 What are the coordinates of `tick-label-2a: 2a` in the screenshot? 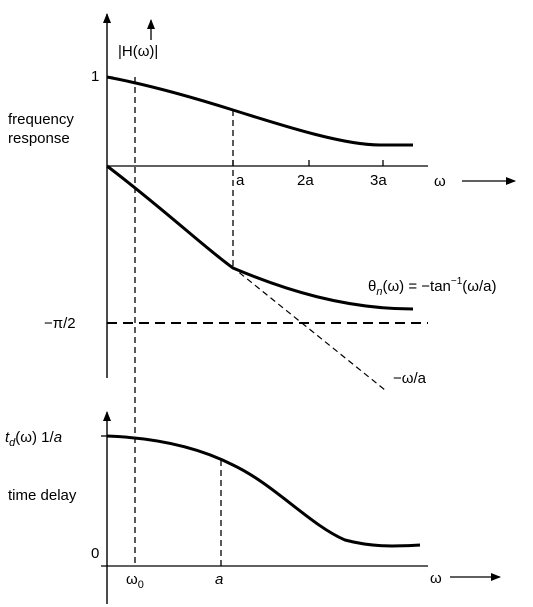 It's located at (305, 180).